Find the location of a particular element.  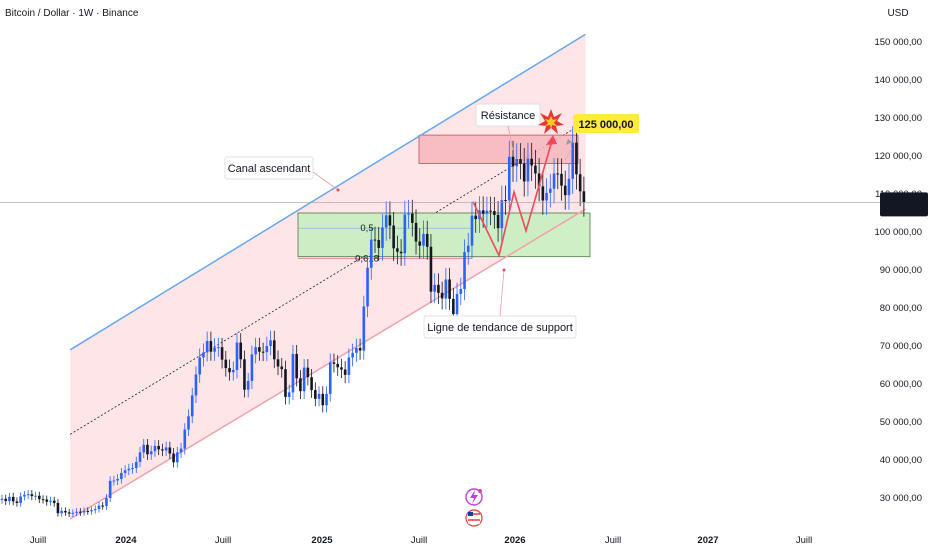

channel-callout-pointer is located at coordinates (325, 181).